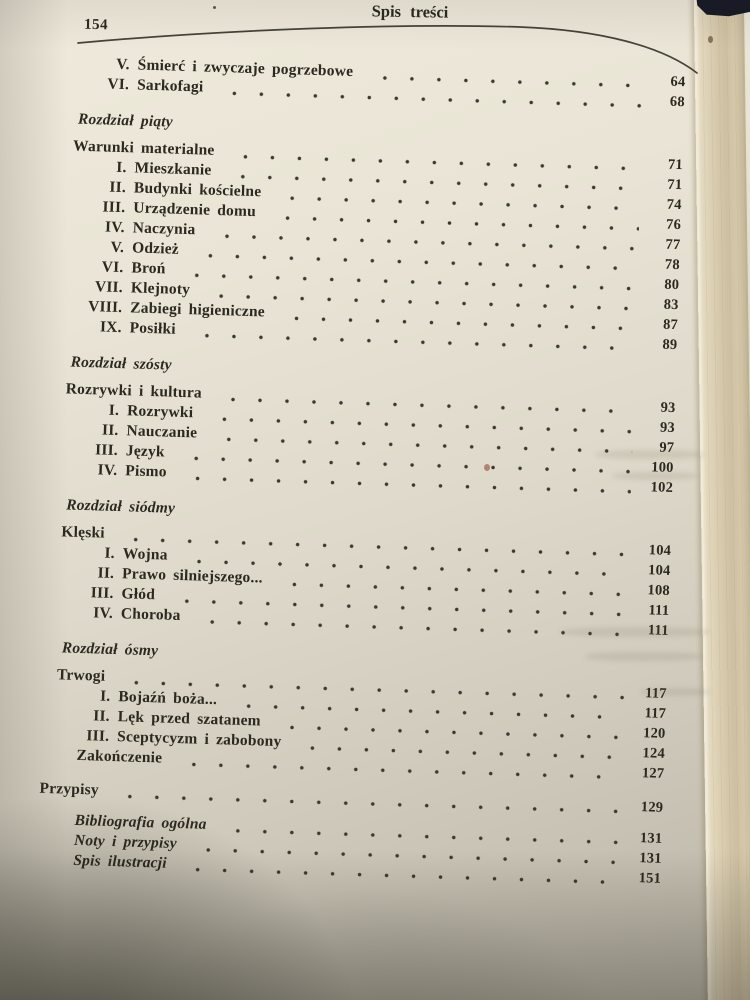 This screenshot has width=750, height=1000. I want to click on toc-entry-label: Nauczanie, so click(162, 432).